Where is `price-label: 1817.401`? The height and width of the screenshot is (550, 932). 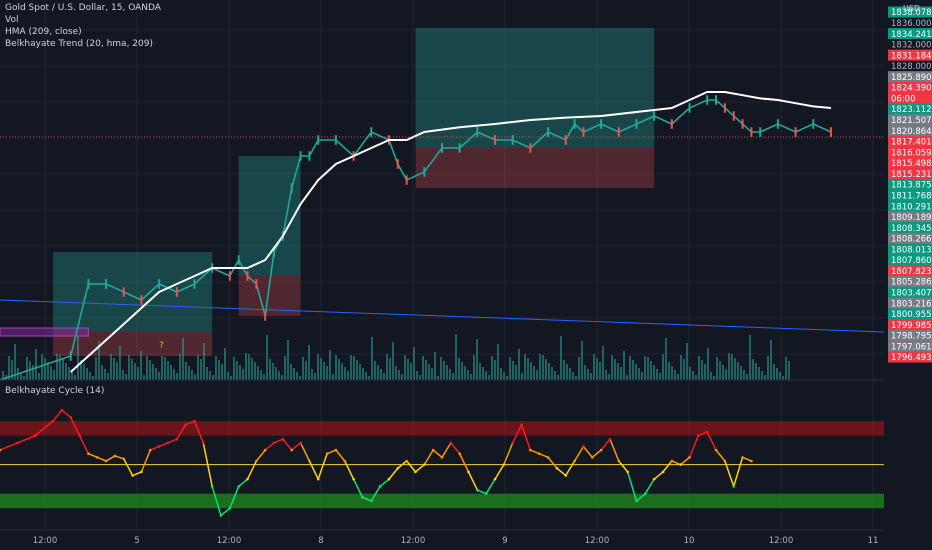
price-label: 1817.401 is located at coordinates (911, 143).